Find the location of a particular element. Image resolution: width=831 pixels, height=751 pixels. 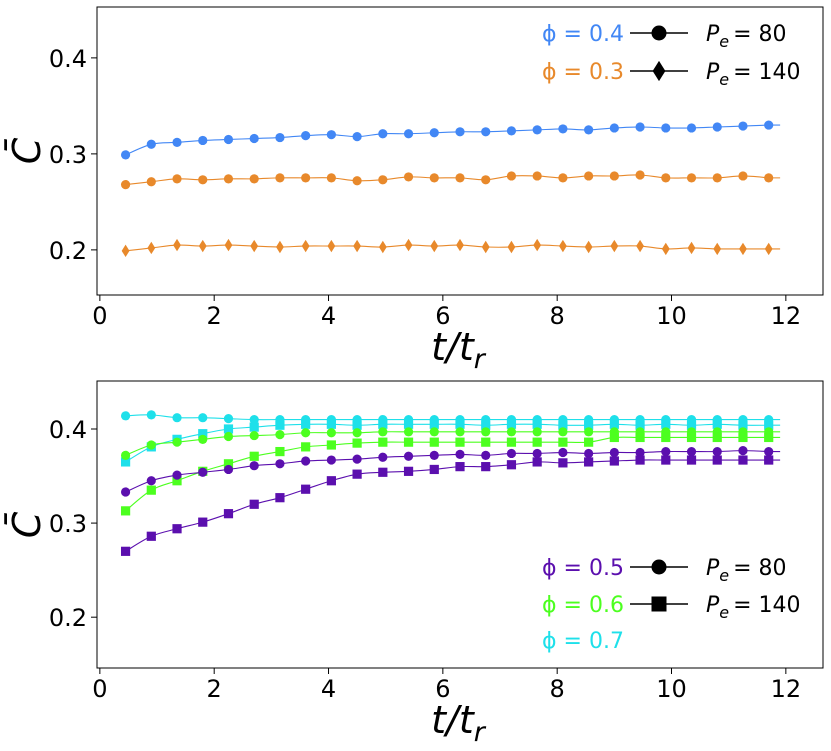

legend-pe-value: = 80 is located at coordinates (759, 34).